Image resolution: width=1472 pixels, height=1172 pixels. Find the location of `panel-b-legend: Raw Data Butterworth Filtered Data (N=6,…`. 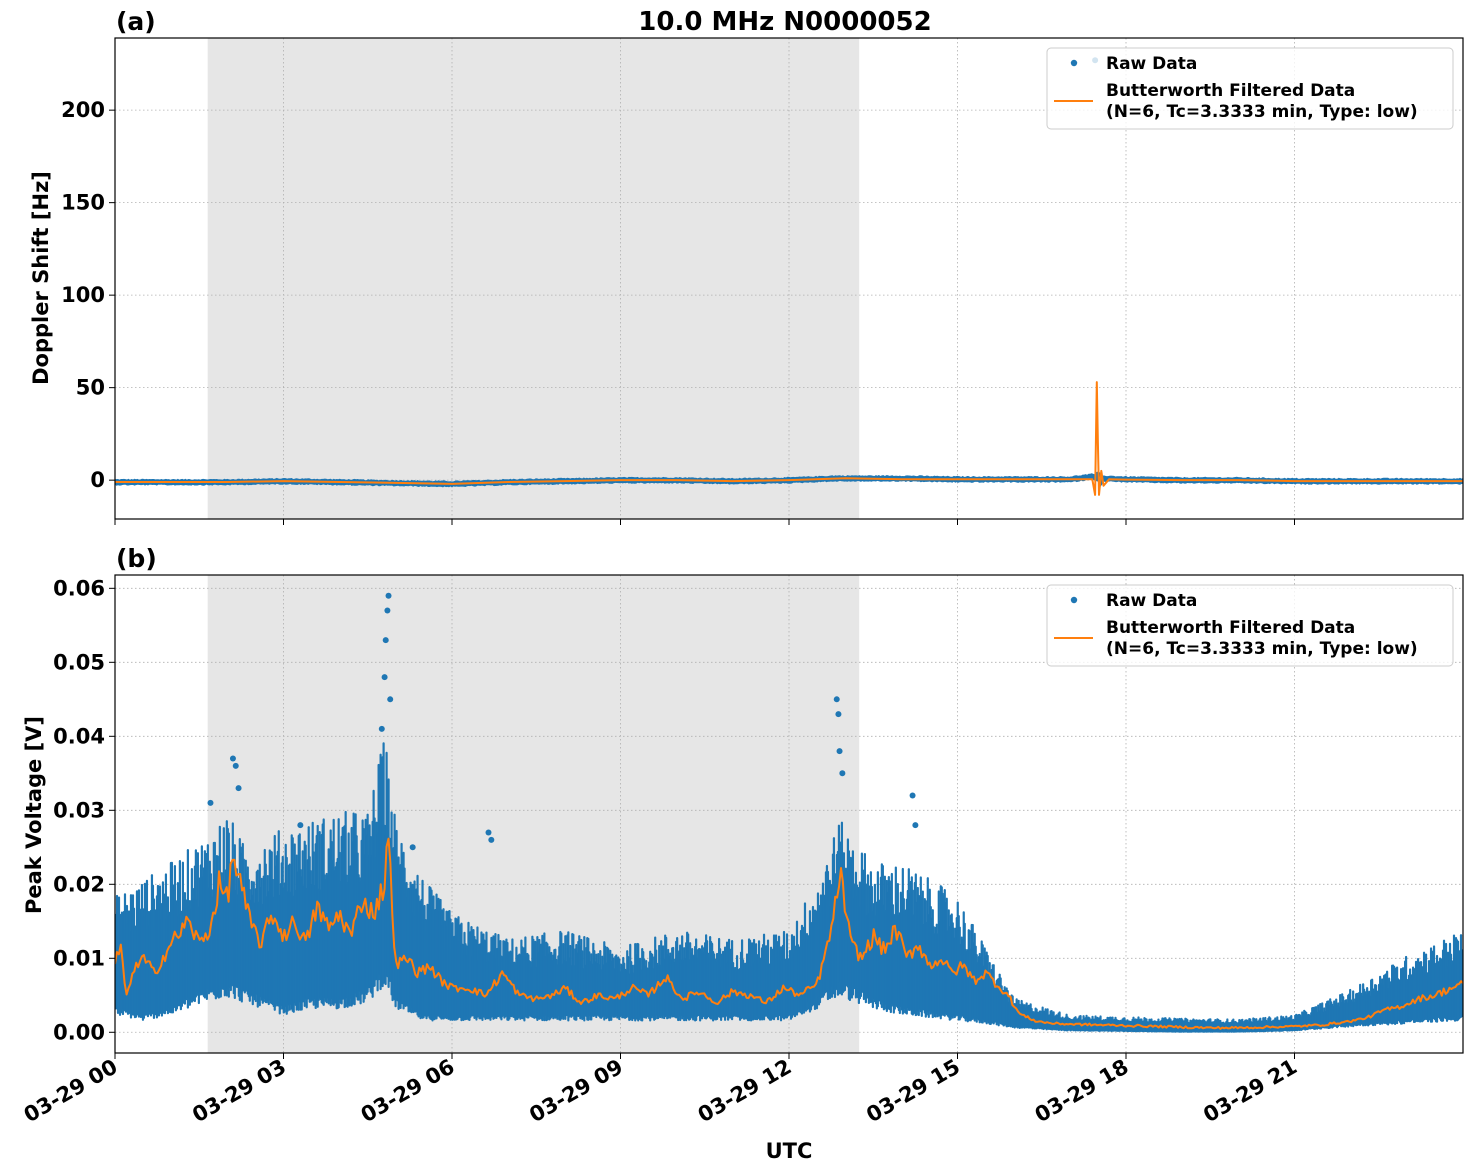

panel-b-legend: Raw Data Butterworth Filtered Data (N=6,… is located at coordinates (1250, 625).